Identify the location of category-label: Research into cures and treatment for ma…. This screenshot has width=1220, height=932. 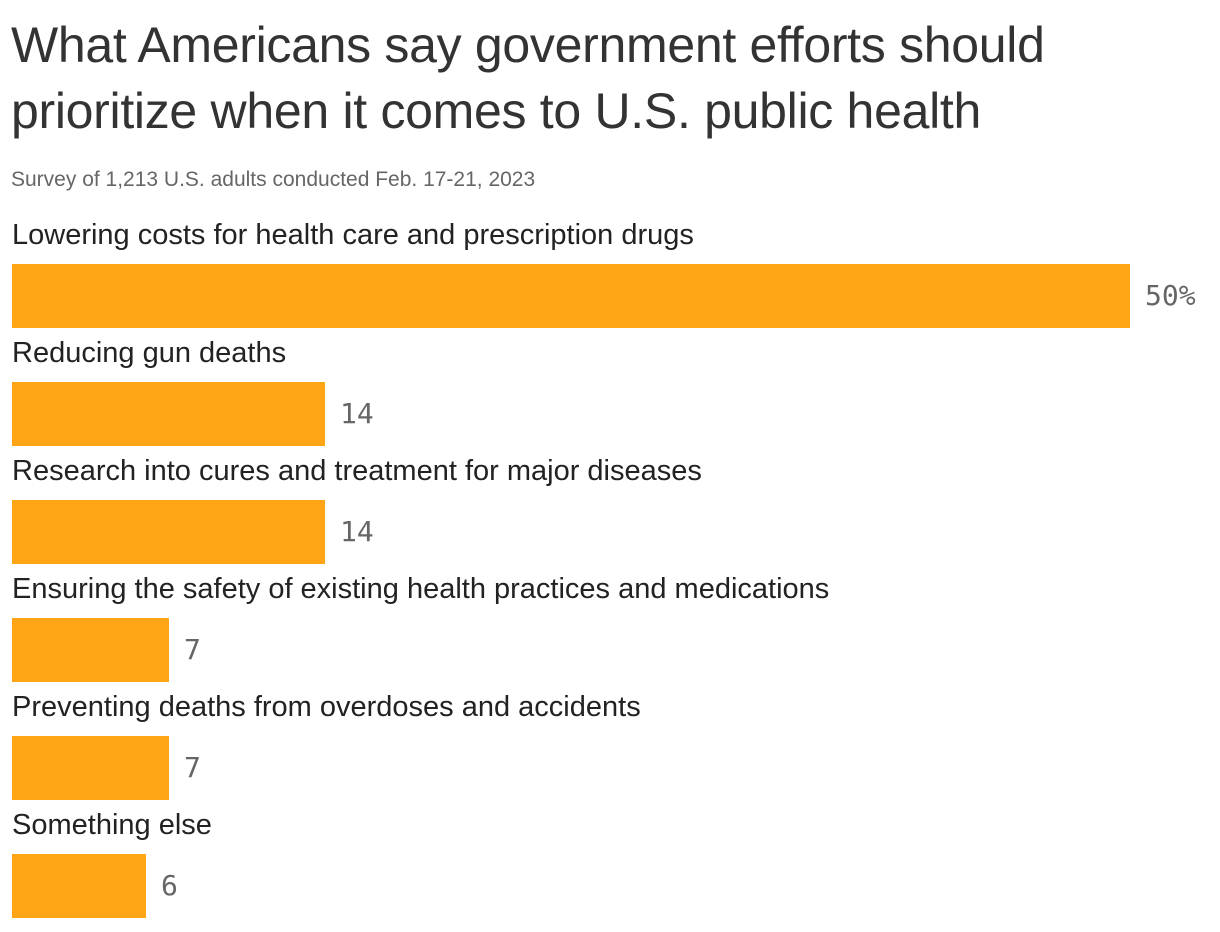
(357, 471).